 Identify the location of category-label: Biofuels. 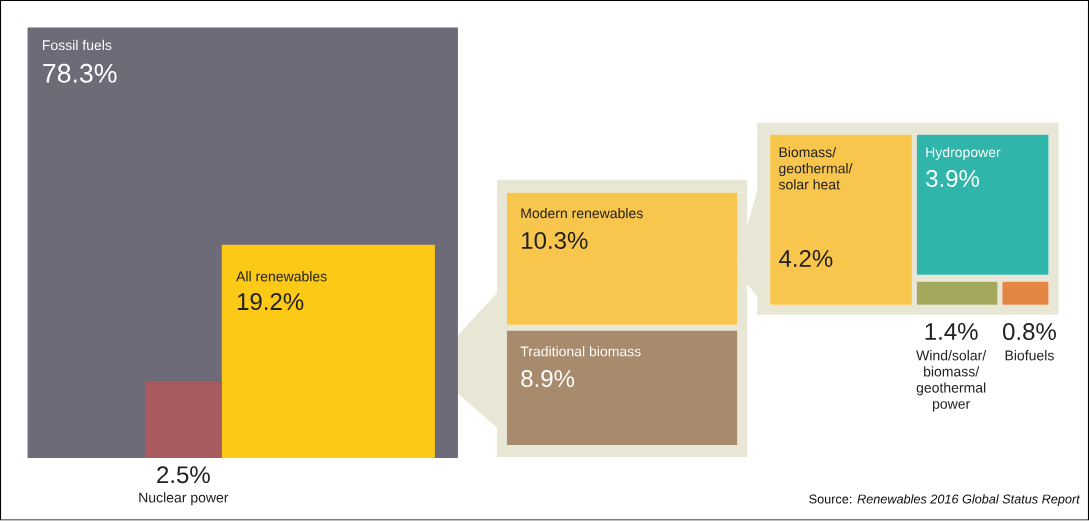
(1029, 355).